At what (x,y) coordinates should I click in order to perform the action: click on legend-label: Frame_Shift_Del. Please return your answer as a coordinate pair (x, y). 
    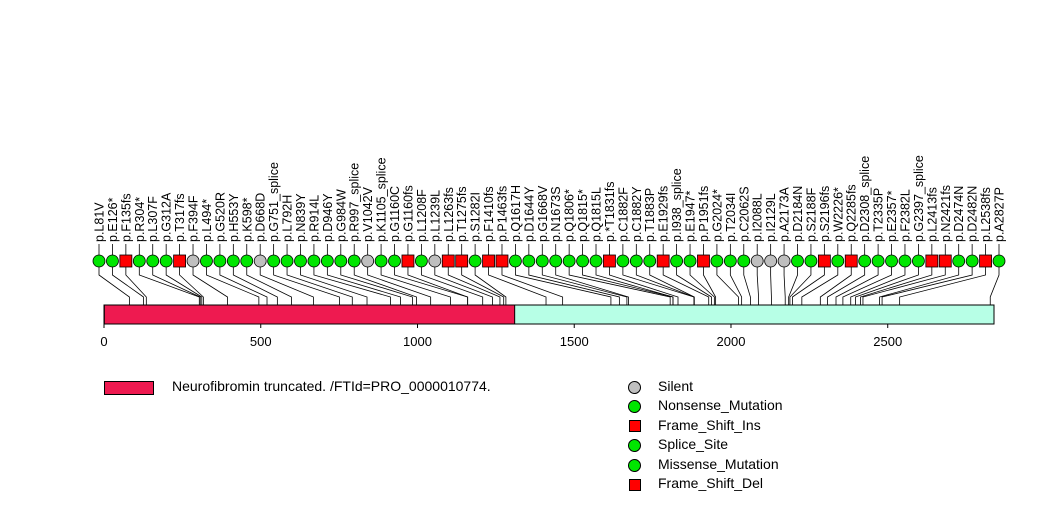
    Looking at the image, I should click on (711, 483).